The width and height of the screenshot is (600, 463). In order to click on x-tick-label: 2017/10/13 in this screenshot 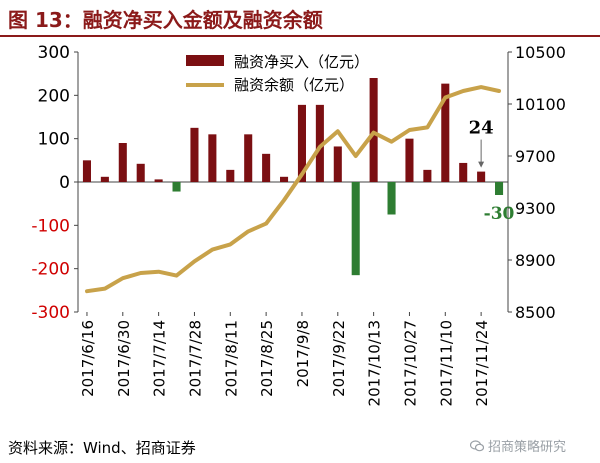, I will do `click(375, 363)`.